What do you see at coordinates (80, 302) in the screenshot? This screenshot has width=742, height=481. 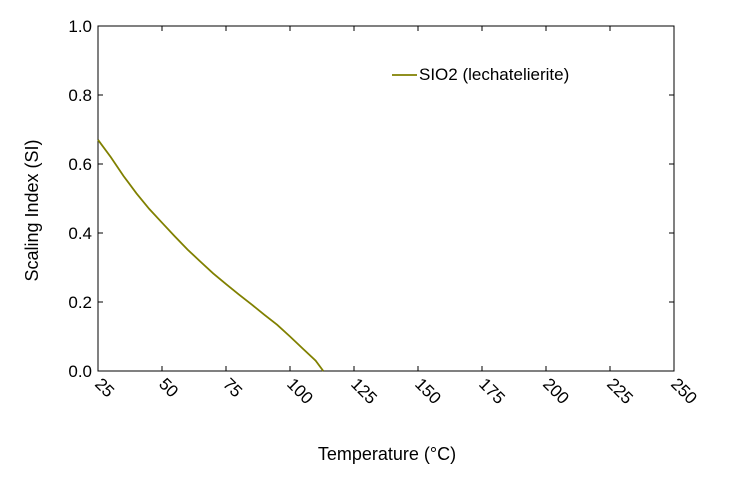 I see `y-tick-label: 0.2` at bounding box center [80, 302].